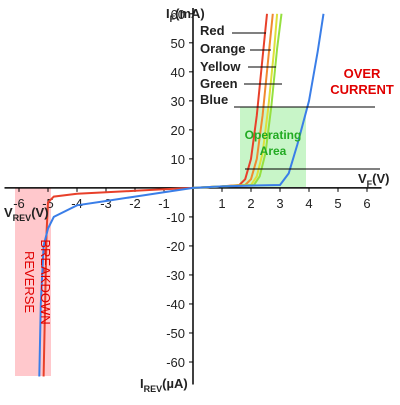  I want to click on y-tick-label: -40, so click(175, 304).